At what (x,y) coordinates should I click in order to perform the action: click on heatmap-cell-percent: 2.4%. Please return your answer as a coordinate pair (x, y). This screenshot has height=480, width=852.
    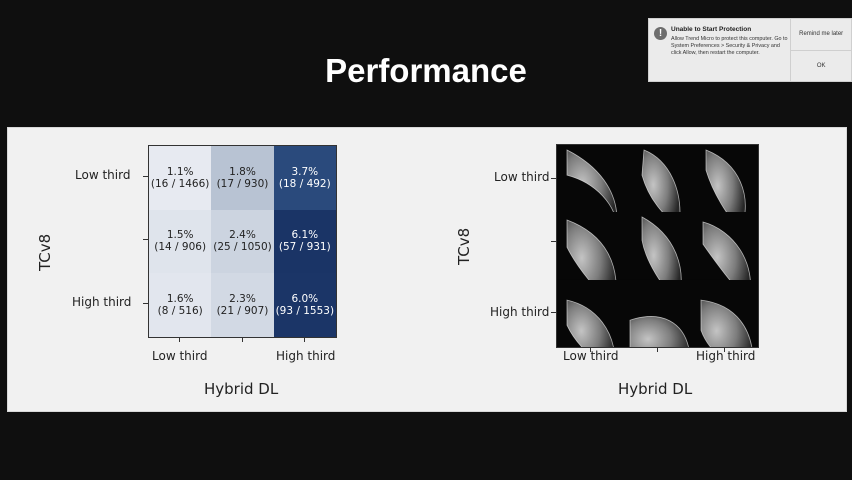
    Looking at the image, I should click on (242, 235).